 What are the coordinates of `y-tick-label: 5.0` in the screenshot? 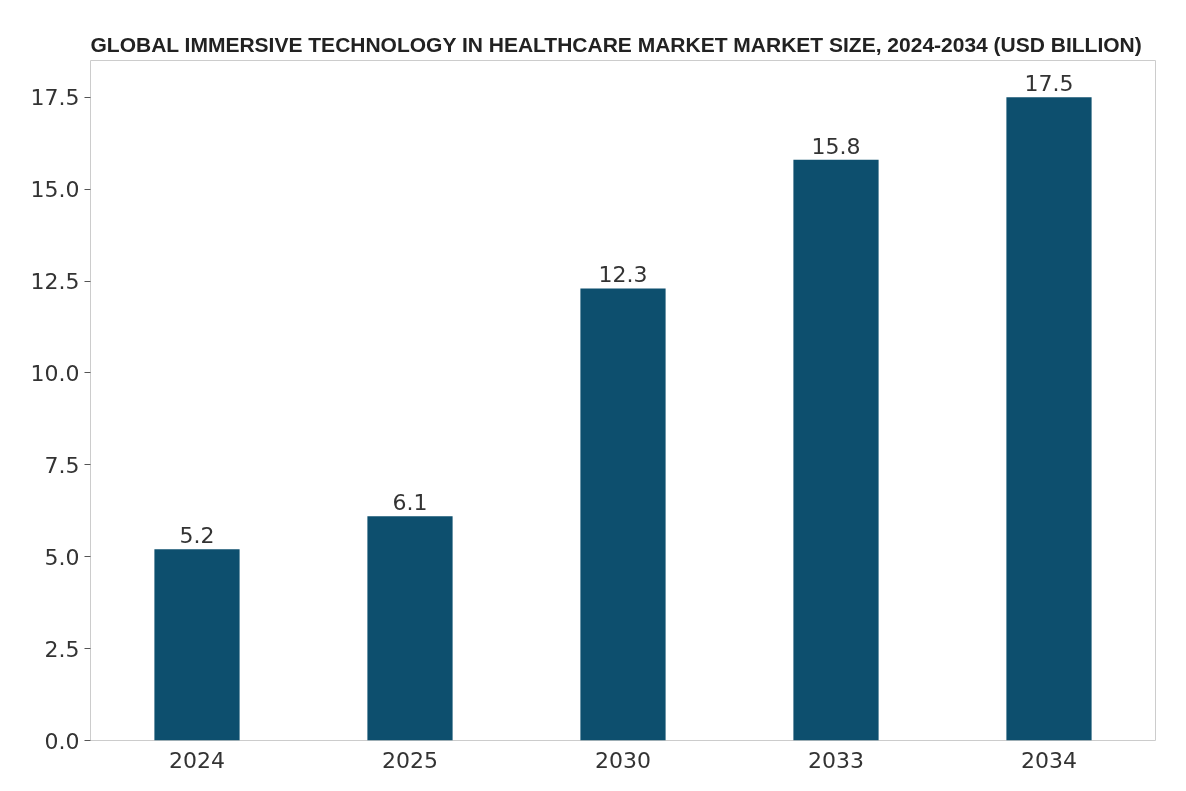 It's located at (62, 557).